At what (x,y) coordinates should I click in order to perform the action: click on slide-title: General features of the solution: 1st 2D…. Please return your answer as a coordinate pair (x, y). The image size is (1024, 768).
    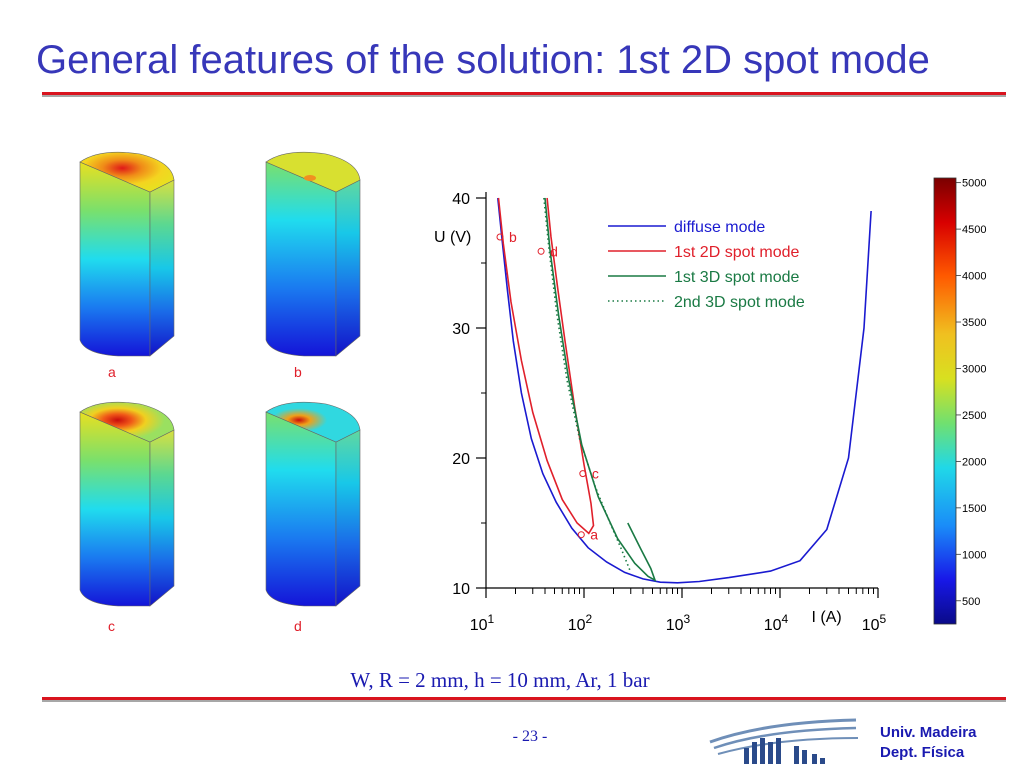
    Looking at the image, I should click on (483, 60).